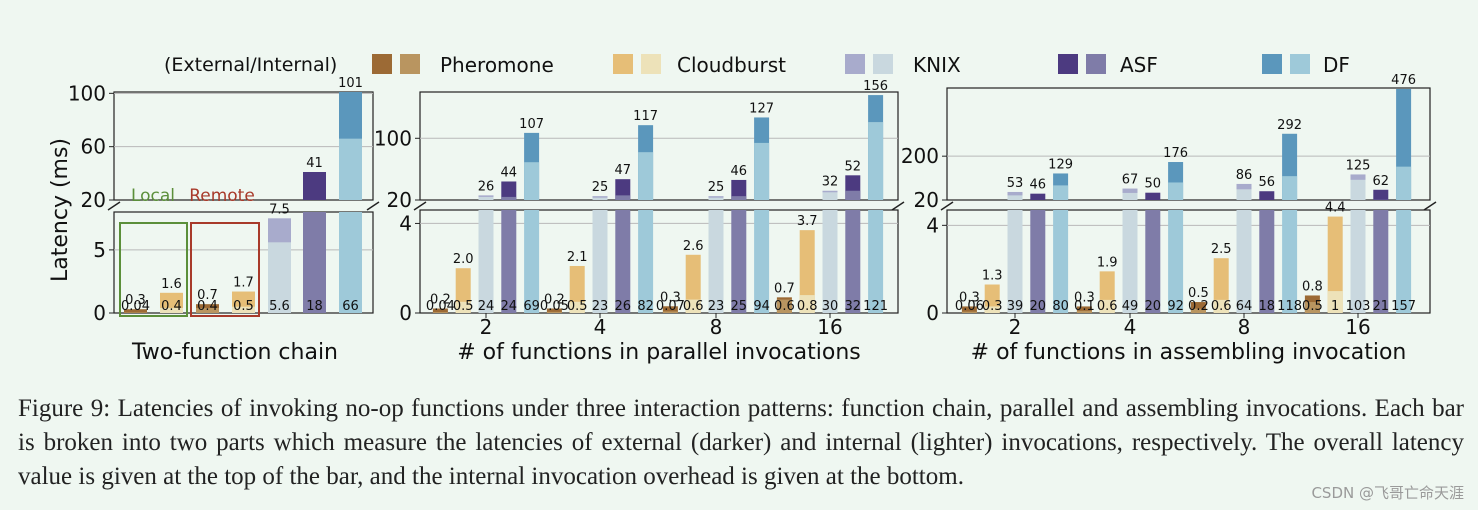  Describe the element at coordinates (600, 198) in the screenshot. I see `panel2-bar-internal-knix` at that location.